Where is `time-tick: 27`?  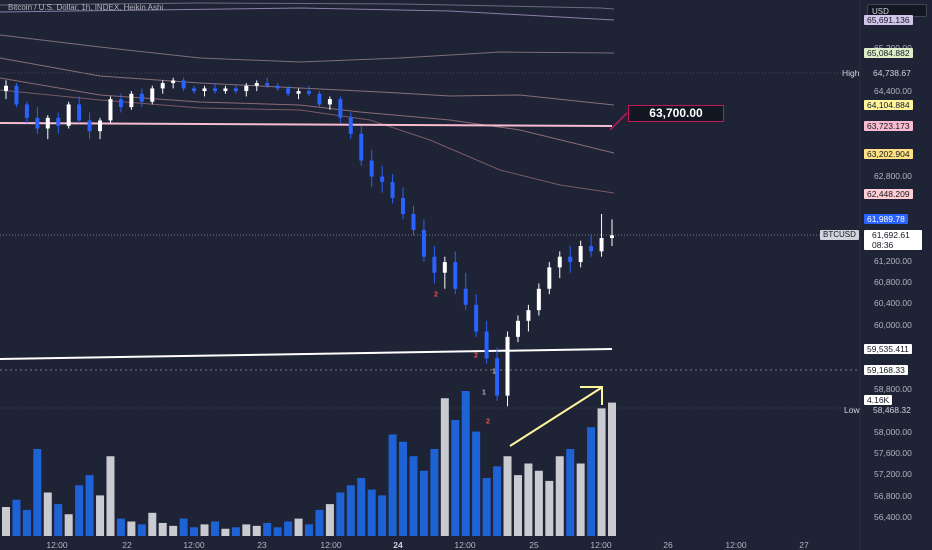
time-tick: 27 is located at coordinates (804, 545).